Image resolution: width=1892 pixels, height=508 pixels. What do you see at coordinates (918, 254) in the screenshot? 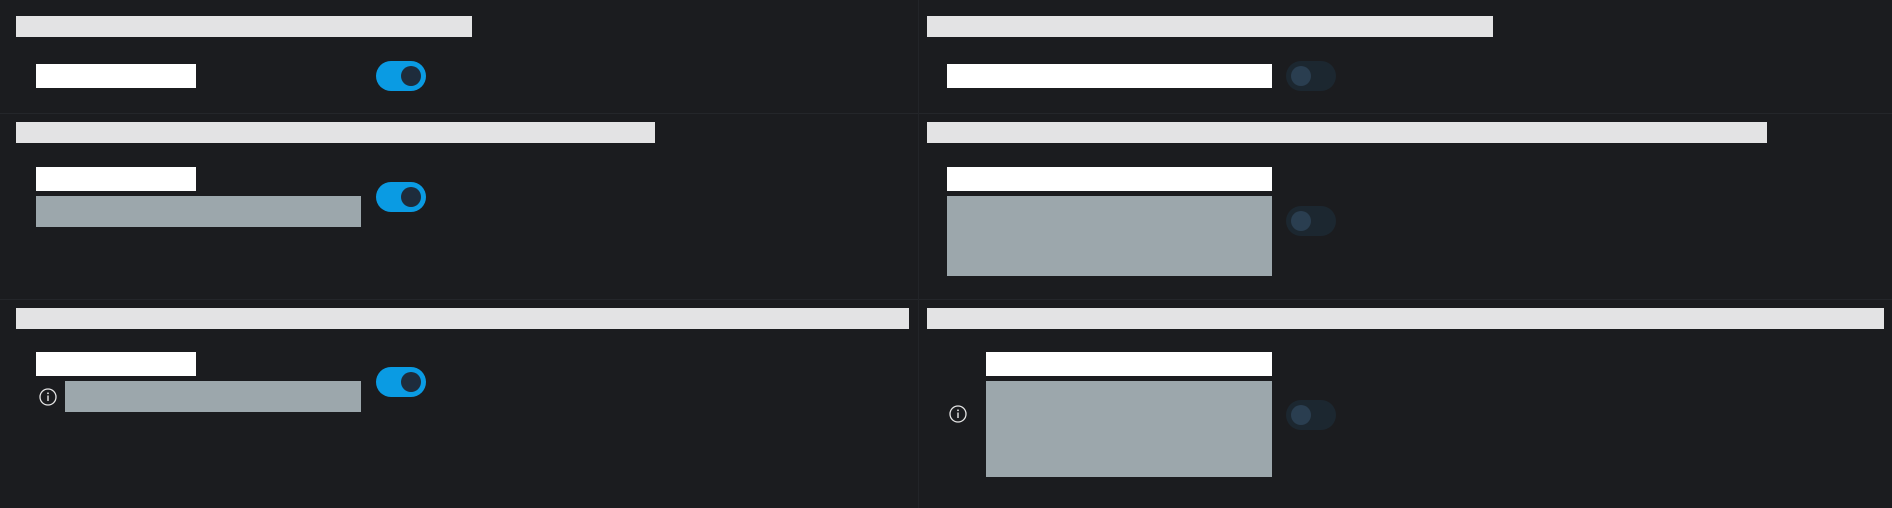
I see `column-divider` at bounding box center [918, 254].